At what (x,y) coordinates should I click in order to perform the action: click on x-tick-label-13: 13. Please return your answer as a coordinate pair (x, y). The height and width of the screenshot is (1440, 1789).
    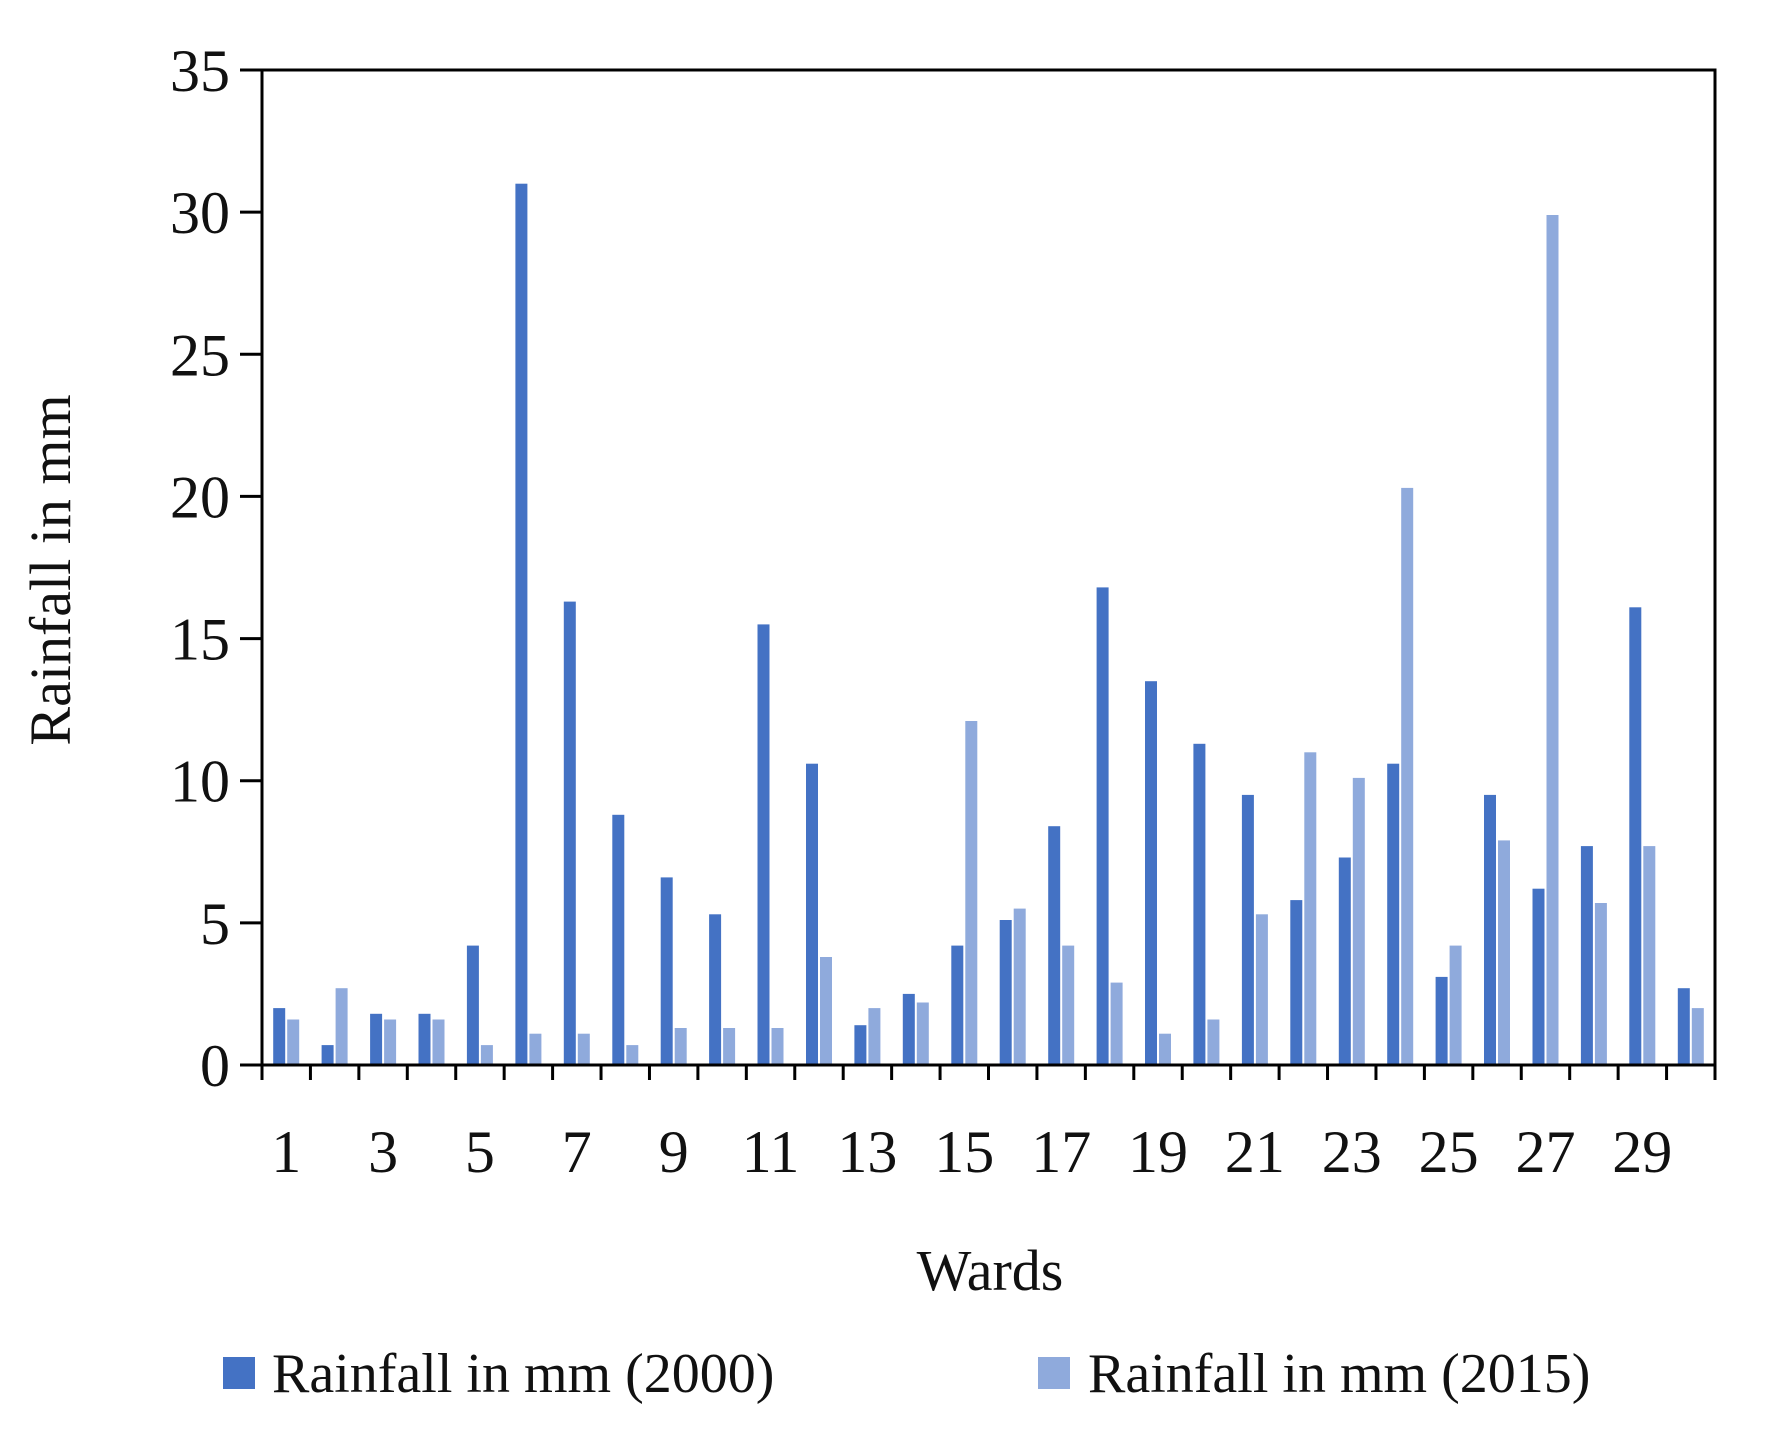
    Looking at the image, I should click on (867, 1152).